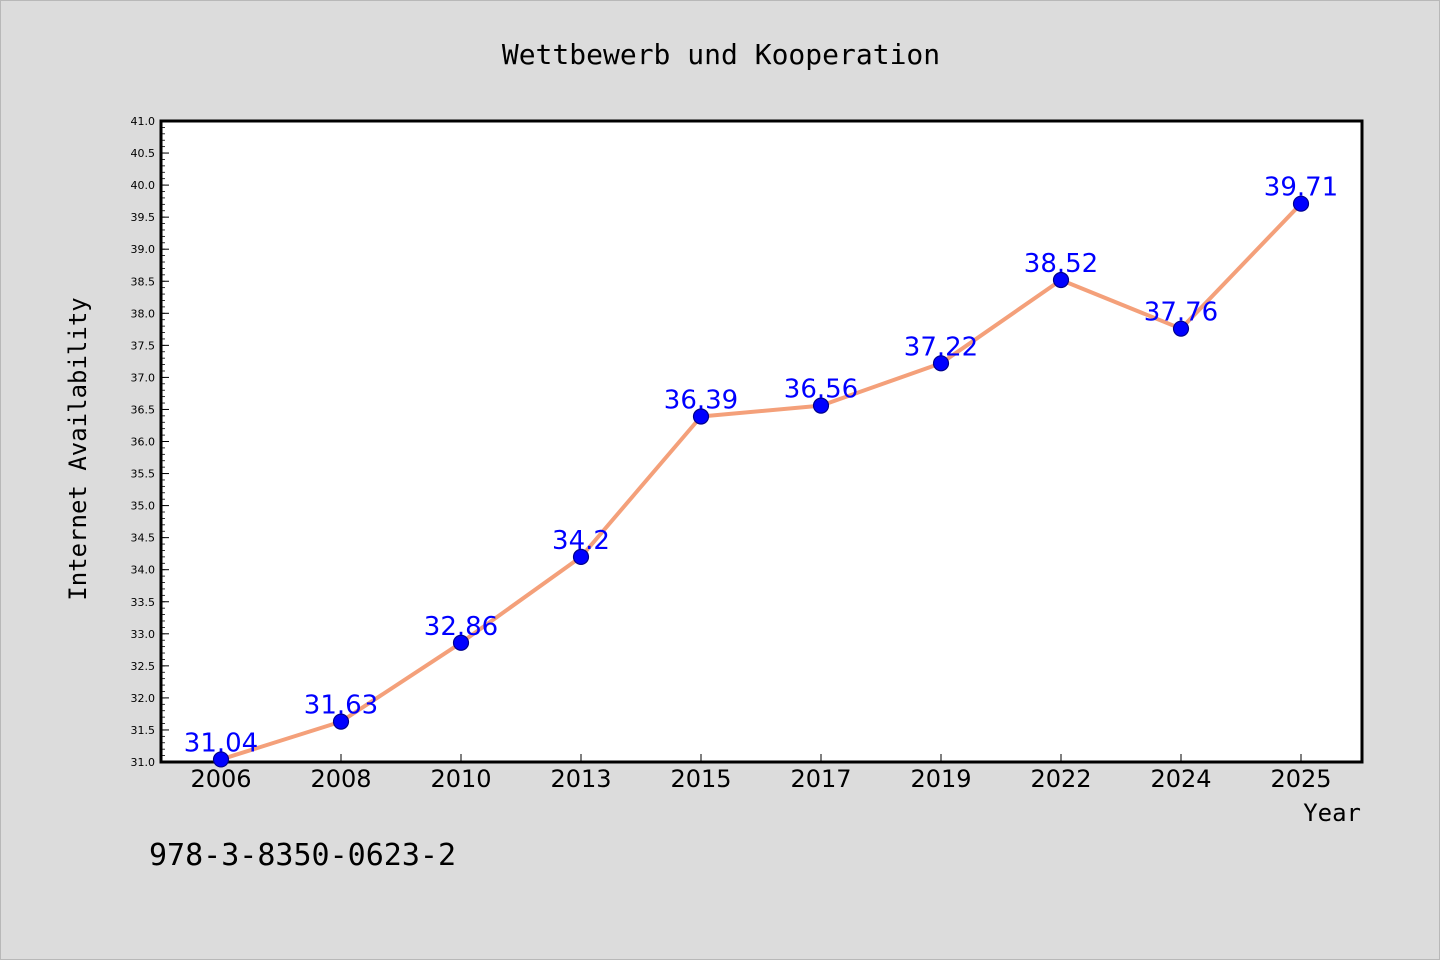  Describe the element at coordinates (1060, 779) in the screenshot. I see `x-tick-label: 2022` at that location.